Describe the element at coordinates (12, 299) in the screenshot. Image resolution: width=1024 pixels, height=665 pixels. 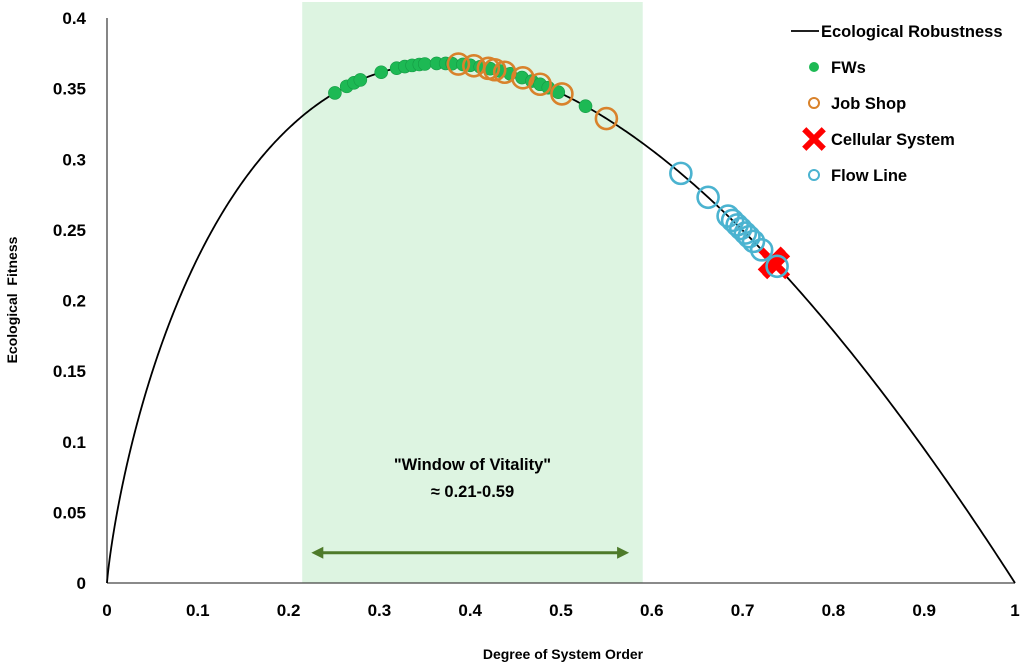
I see `y-axis-title: Ecological Fitness` at that location.